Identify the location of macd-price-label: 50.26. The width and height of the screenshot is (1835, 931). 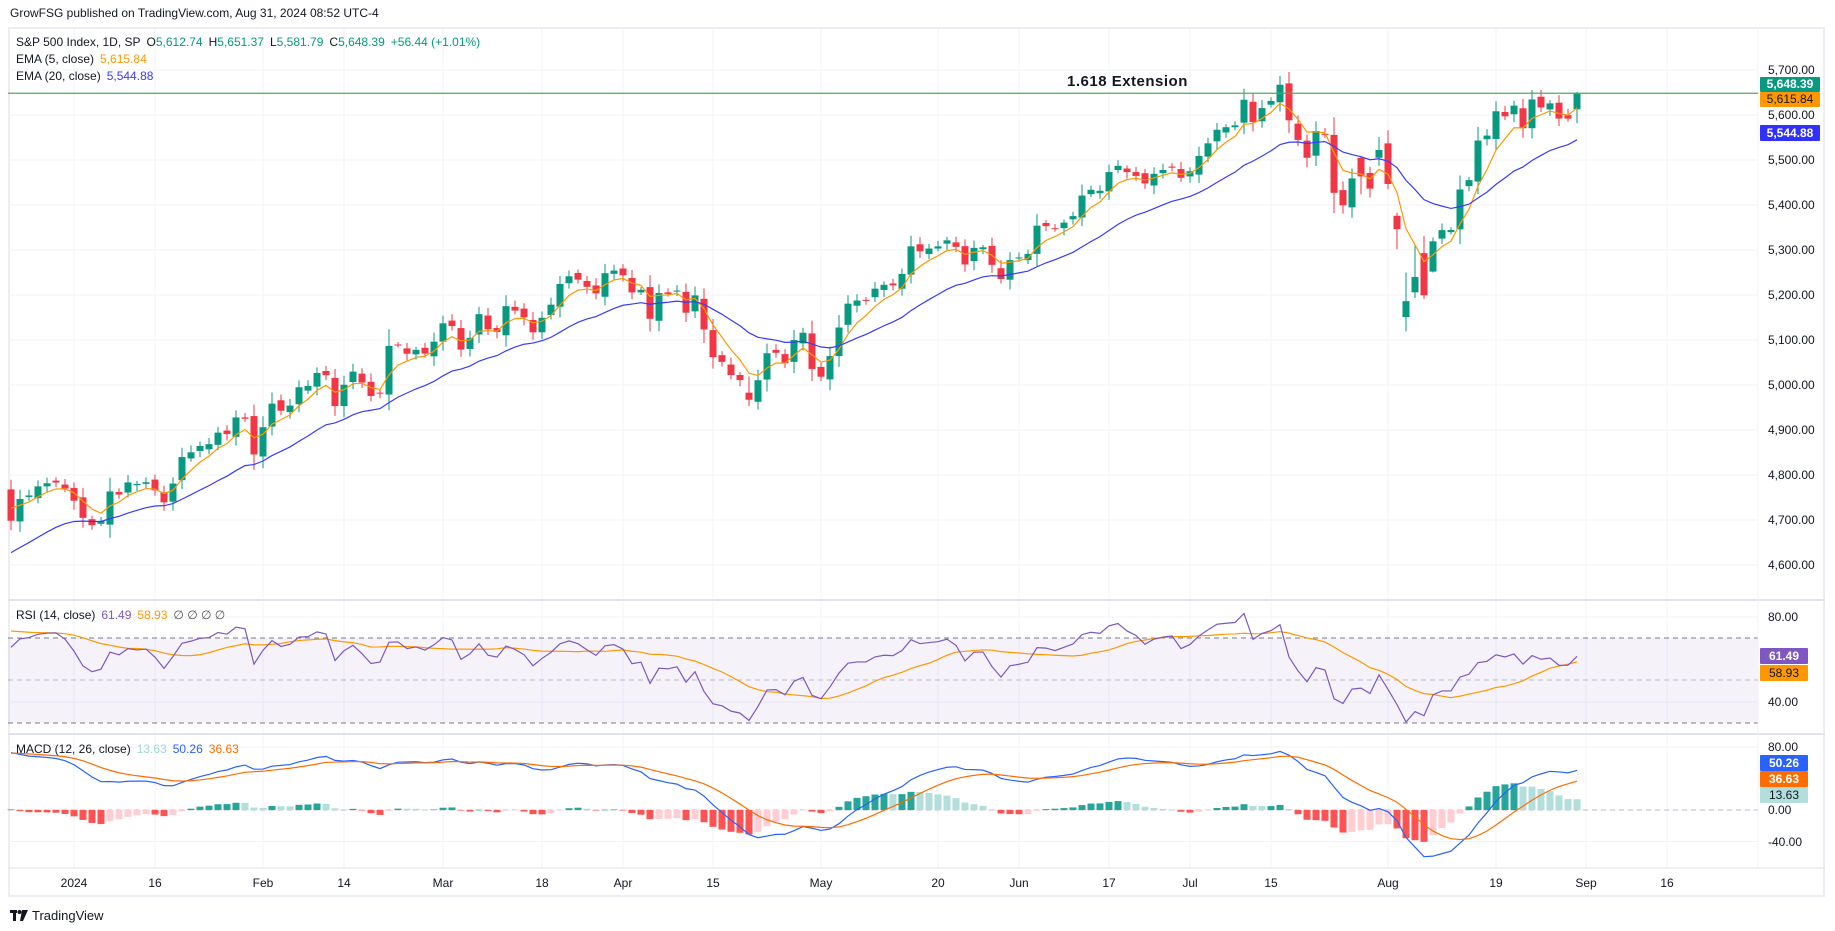
(1784, 763).